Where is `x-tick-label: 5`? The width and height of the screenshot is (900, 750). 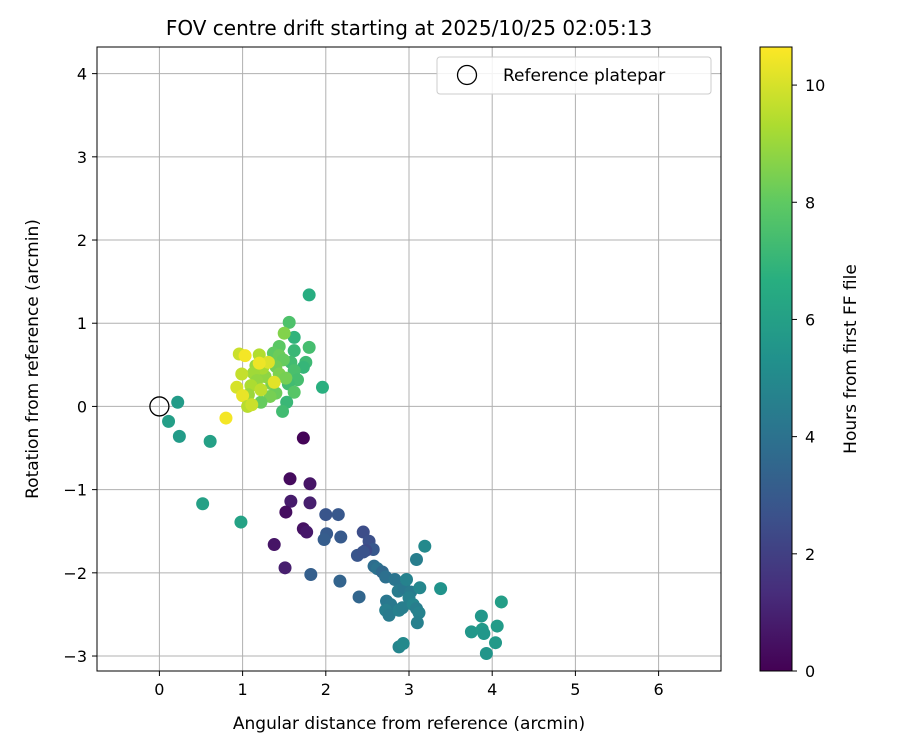
x-tick-label: 5 is located at coordinates (575, 689).